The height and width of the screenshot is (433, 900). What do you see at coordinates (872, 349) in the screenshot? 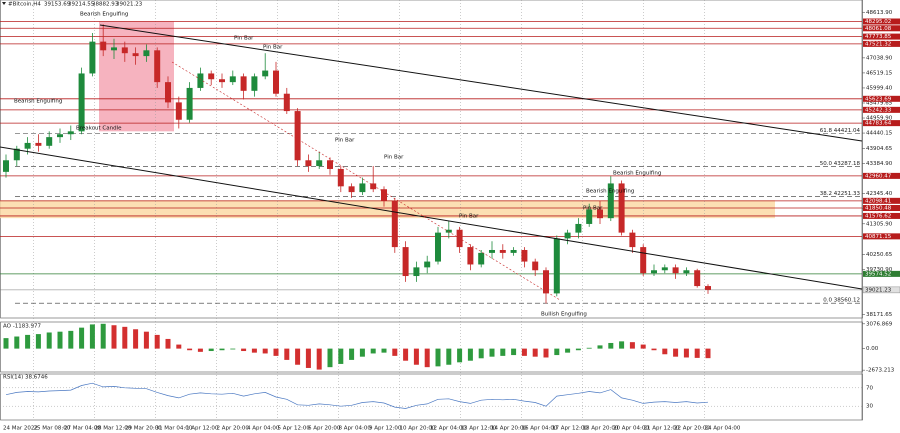
I see `ao-tick-label: 0.00` at bounding box center [872, 349].